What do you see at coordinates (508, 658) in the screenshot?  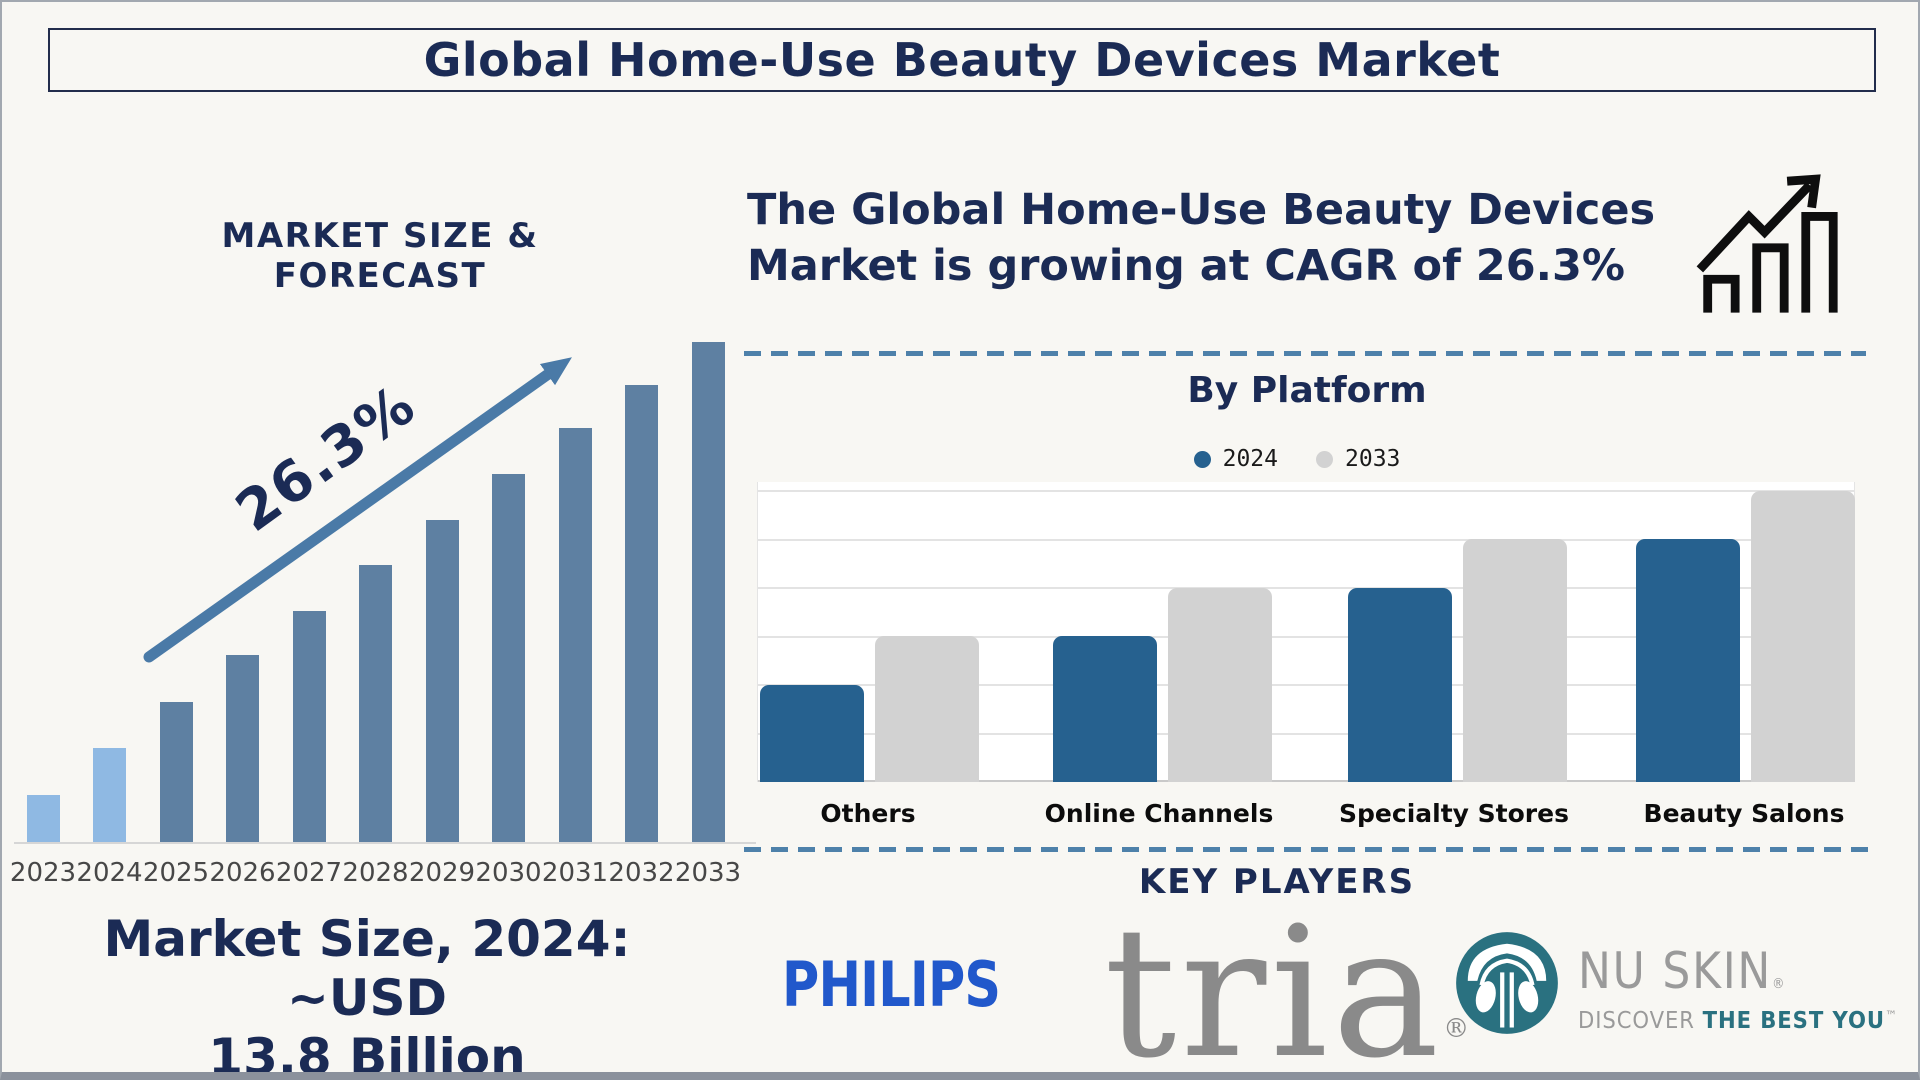 I see `forecast-bar-2030` at bounding box center [508, 658].